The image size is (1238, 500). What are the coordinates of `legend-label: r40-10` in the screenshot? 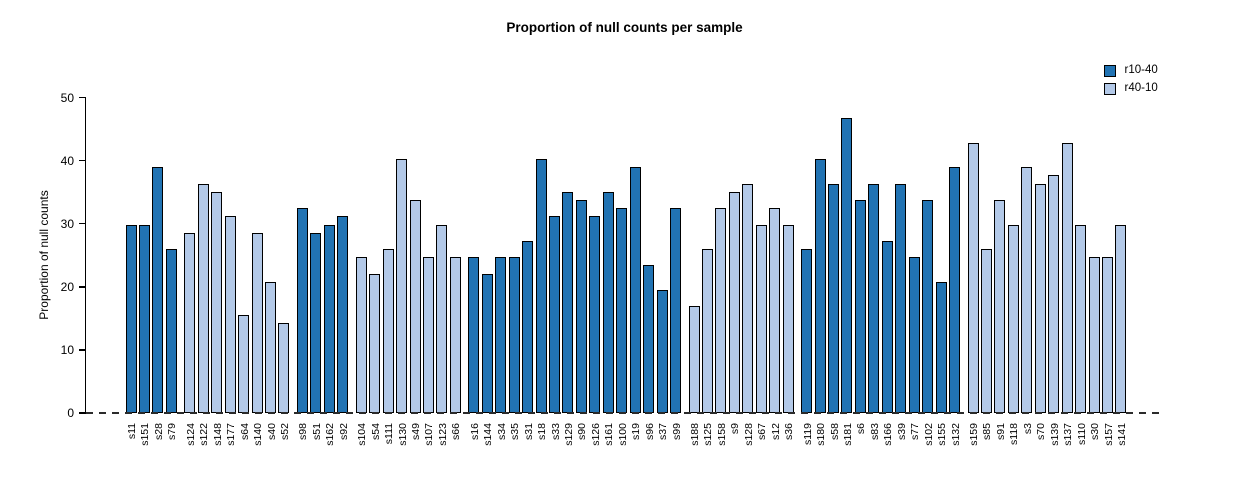 It's located at (1141, 88).